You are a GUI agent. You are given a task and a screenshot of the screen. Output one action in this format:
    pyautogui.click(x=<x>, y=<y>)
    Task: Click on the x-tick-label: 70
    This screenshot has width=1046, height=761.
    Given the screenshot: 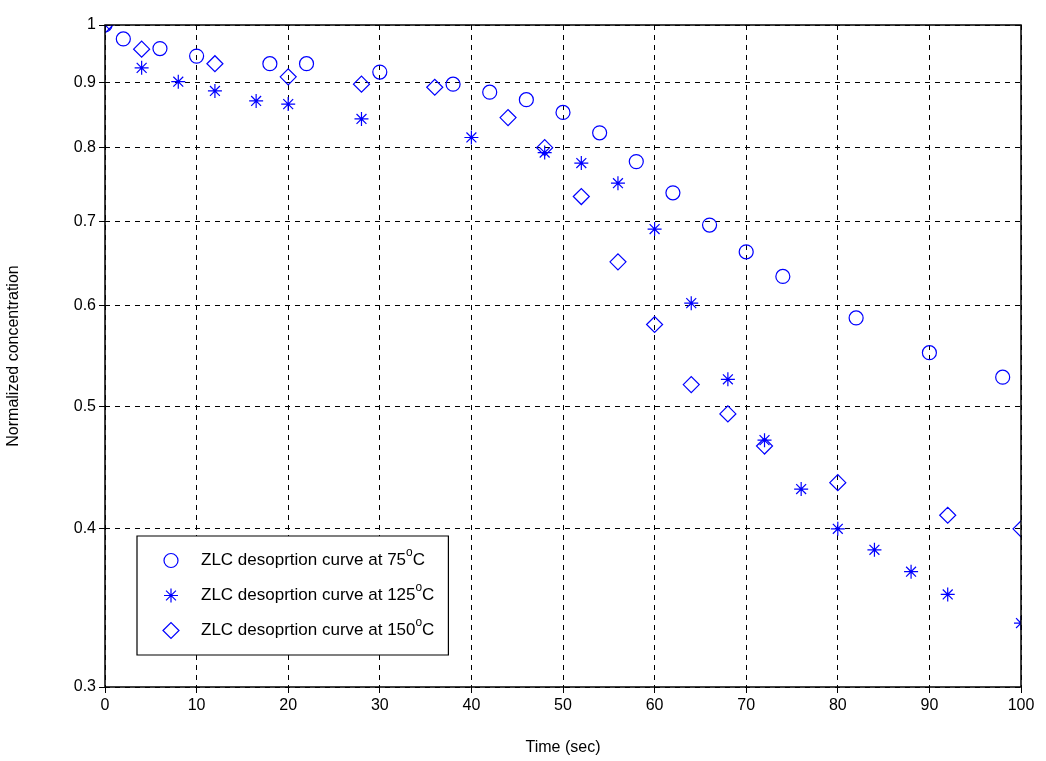 What is the action you would take?
    pyautogui.click(x=746, y=705)
    